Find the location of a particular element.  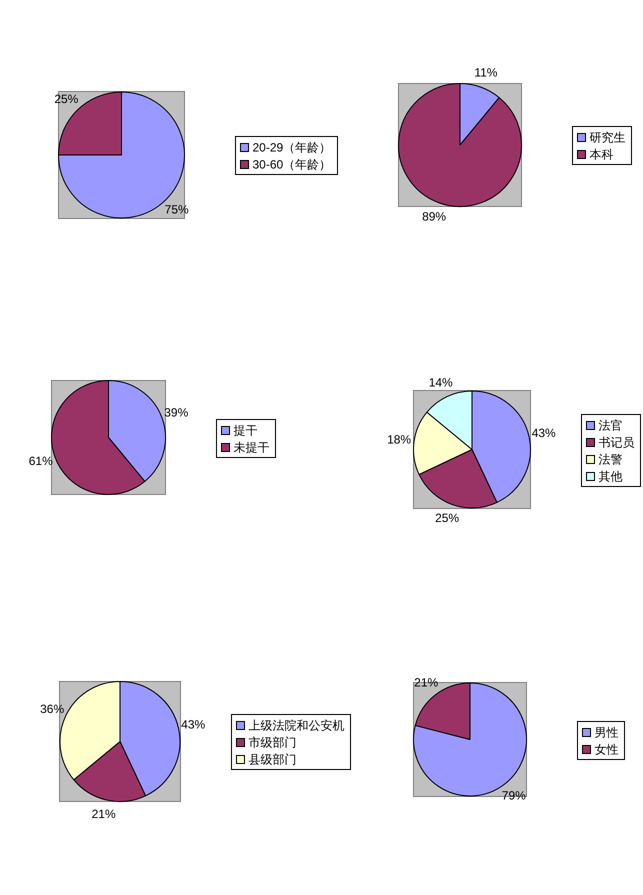

legend-label: 研究生 is located at coordinates (608, 137).